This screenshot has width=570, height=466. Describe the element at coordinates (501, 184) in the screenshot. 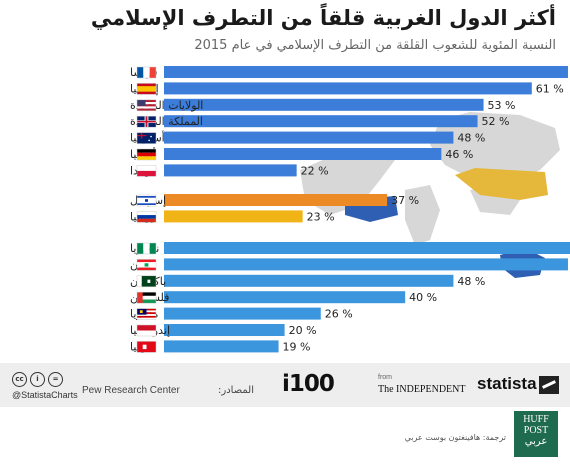

I see `map-russia` at that location.